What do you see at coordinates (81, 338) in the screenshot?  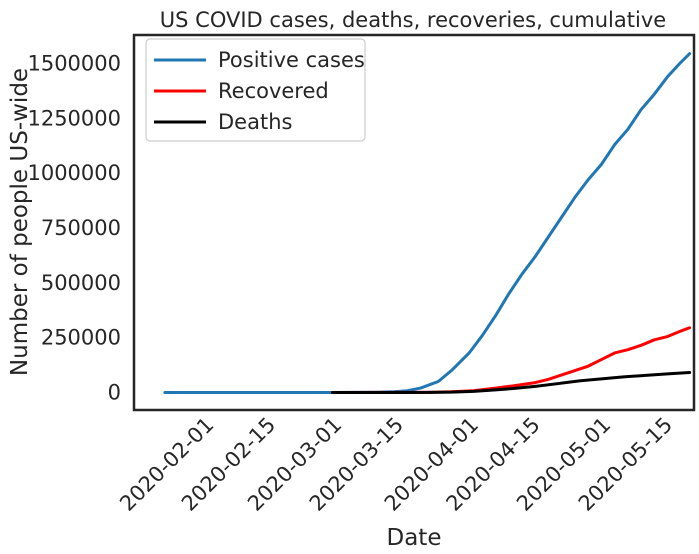 I see `y-tick-label: 250000` at bounding box center [81, 338].